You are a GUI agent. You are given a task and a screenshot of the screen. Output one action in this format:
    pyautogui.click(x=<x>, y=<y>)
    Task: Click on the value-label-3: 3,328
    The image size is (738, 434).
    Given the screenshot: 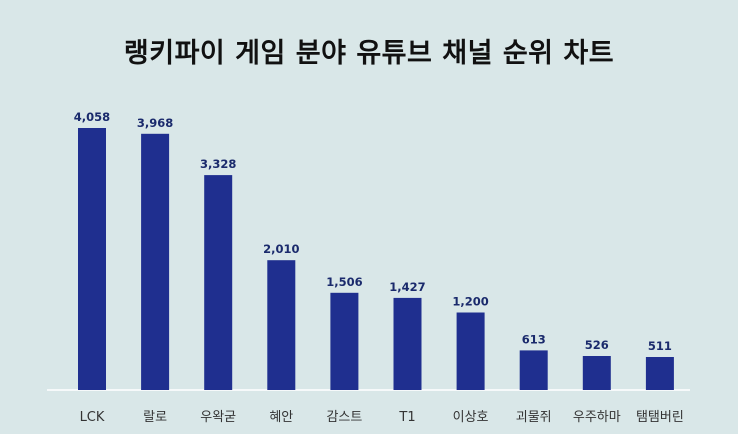 What is the action you would take?
    pyautogui.click(x=218, y=164)
    